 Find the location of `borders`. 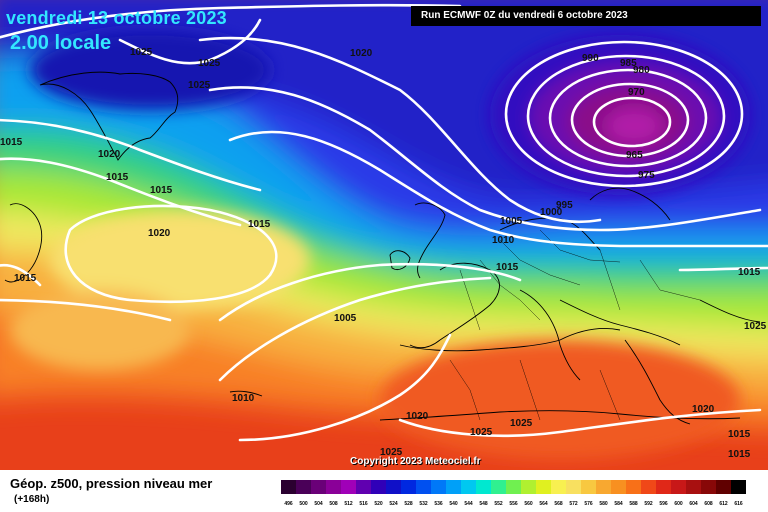

borders is located at coordinates (575, 325).